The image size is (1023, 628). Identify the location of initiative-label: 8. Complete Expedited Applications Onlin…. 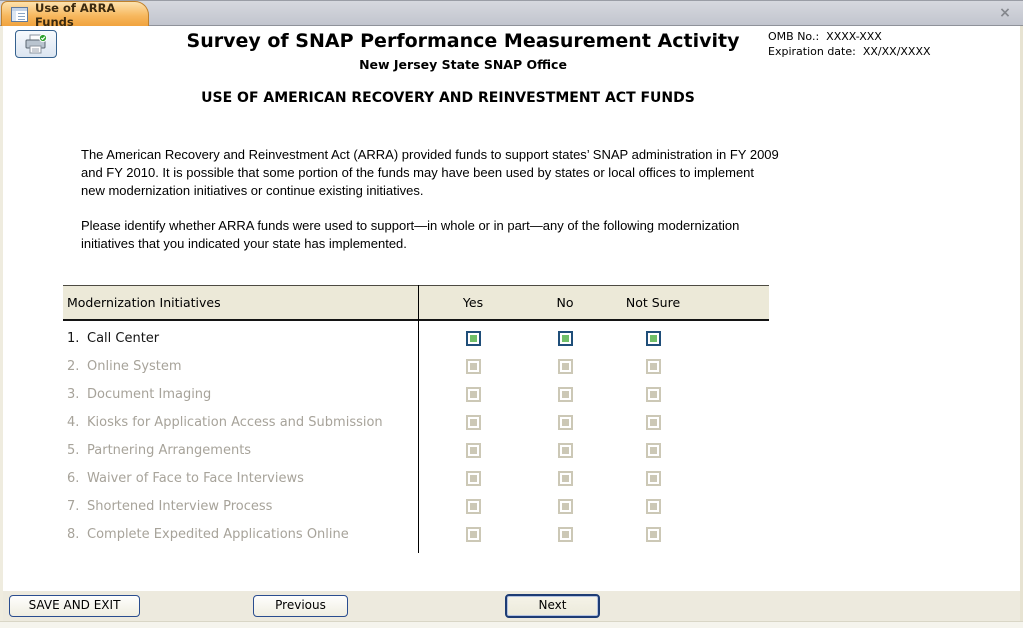
(240, 534).